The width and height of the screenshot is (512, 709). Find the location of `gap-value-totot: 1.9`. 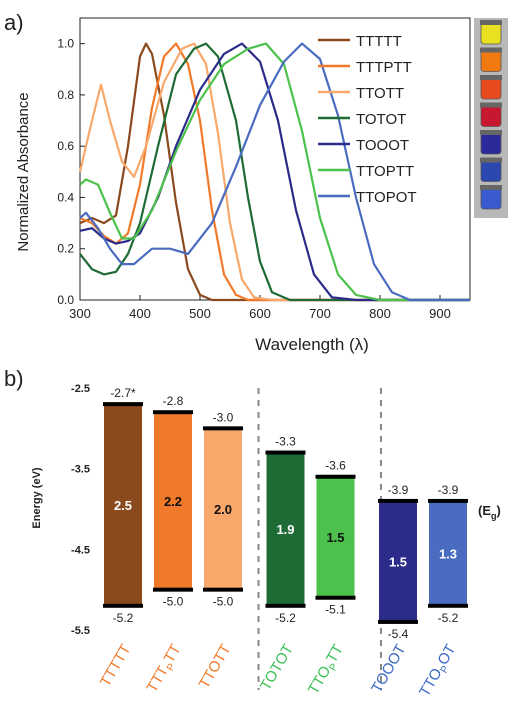

gap-value-totot: 1.9 is located at coordinates (285, 529).